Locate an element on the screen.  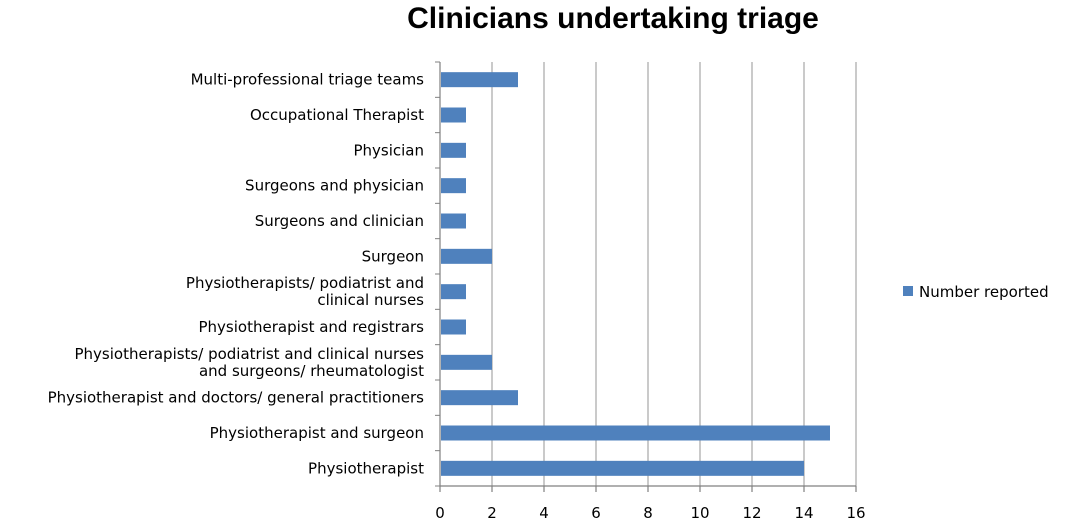
category-label: Multi-professional triage teams is located at coordinates (308, 80).